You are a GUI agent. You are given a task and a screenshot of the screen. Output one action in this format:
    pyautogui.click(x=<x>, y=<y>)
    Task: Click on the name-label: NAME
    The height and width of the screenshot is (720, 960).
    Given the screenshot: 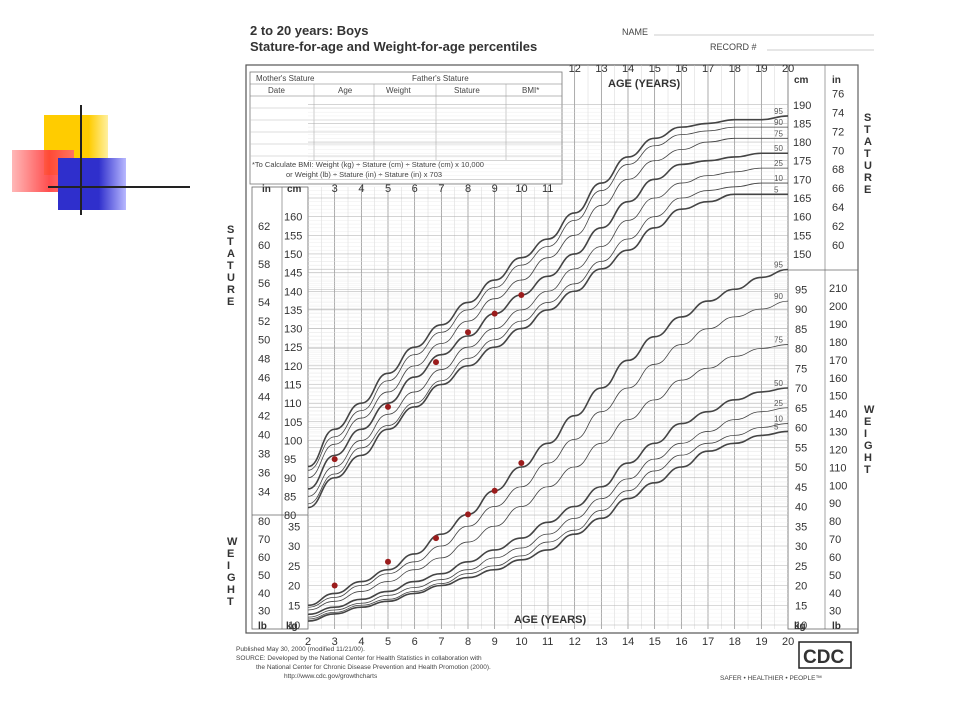 What is the action you would take?
    pyautogui.click(x=635, y=32)
    